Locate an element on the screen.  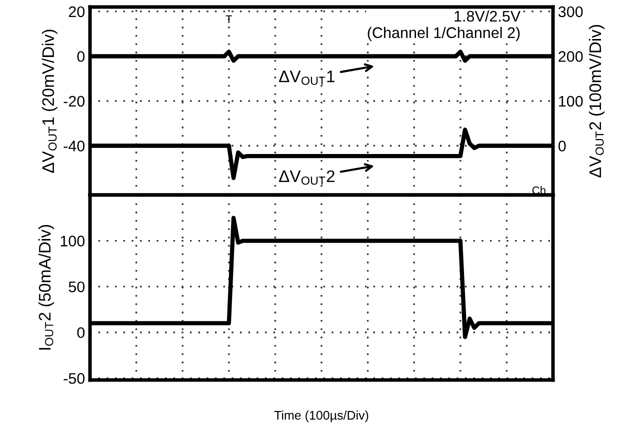
annotation: 1.8V/2.5V (Channel 1/Channel 2) is located at coordinates (444, 26).